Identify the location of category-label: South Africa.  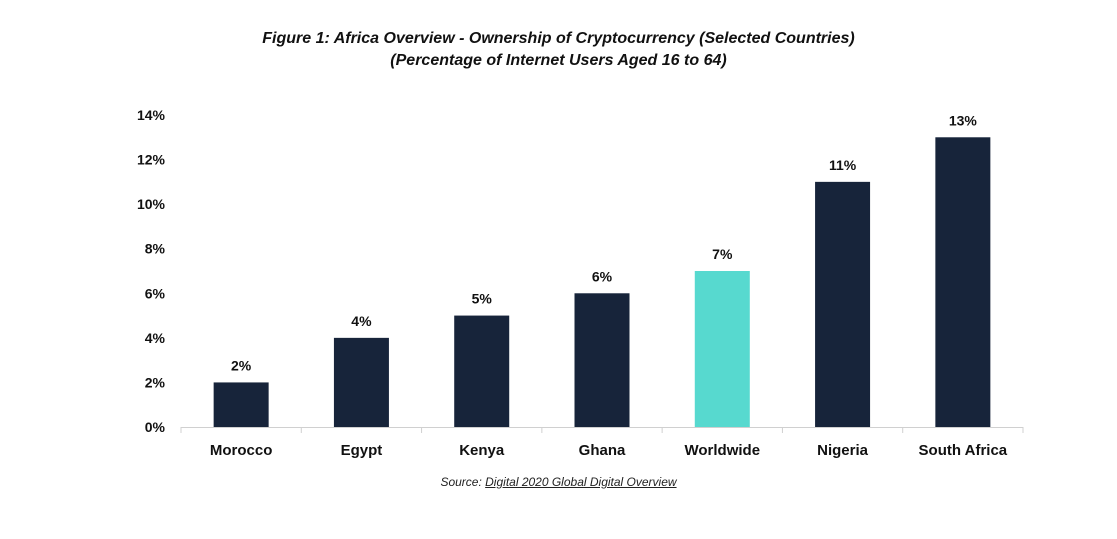
(963, 450).